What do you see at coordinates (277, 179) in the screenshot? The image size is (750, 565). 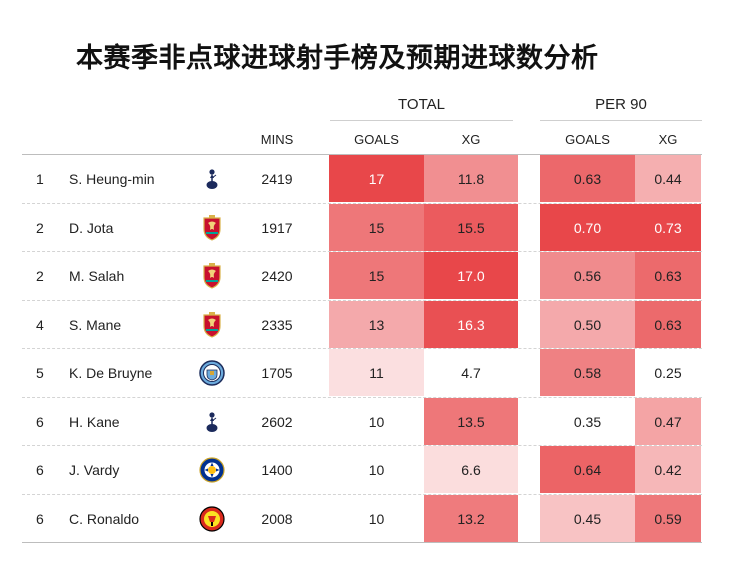 I see `minutes-cell: 2419` at bounding box center [277, 179].